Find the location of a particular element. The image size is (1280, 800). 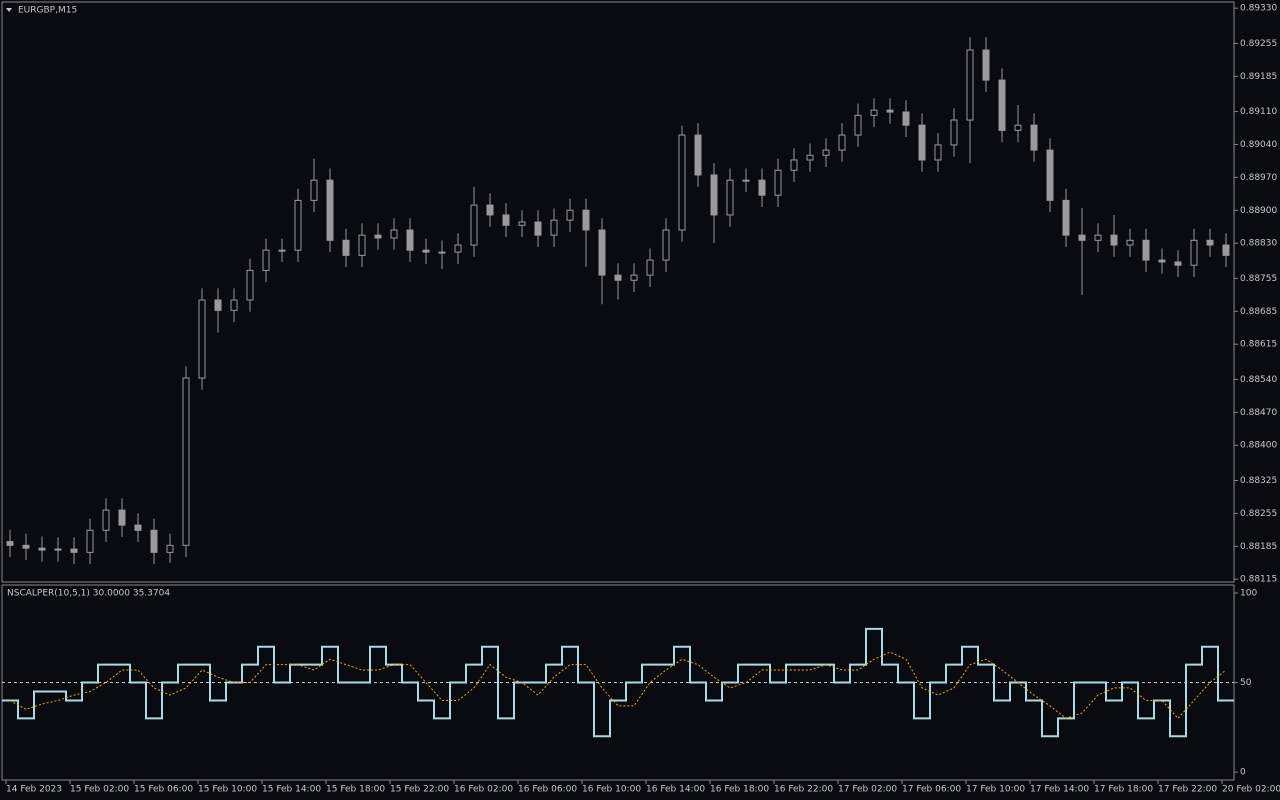

x-tick-label: 17 Feb 22:00 is located at coordinates (1187, 790).